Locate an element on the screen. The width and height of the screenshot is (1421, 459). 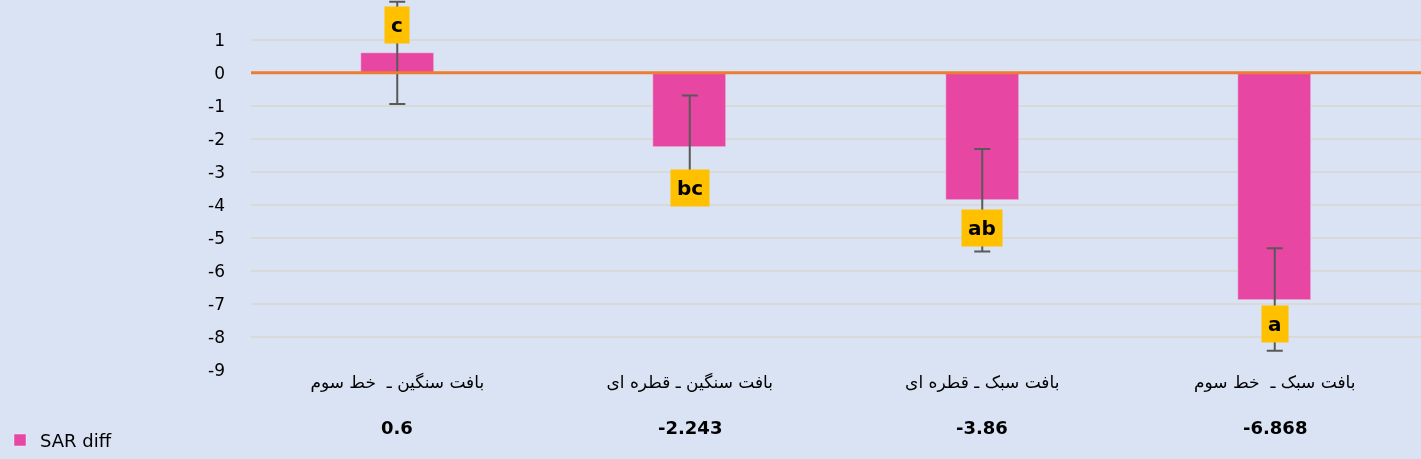
x-tick-label: بافت سبک ـ خط سوم is located at coordinates (1274, 382).